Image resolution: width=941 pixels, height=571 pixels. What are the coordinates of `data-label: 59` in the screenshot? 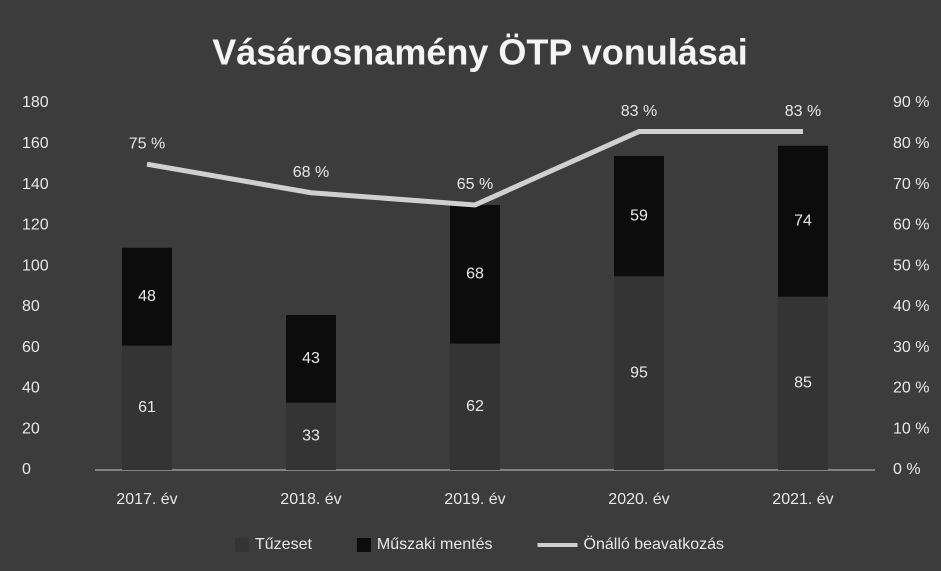 It's located at (639, 215).